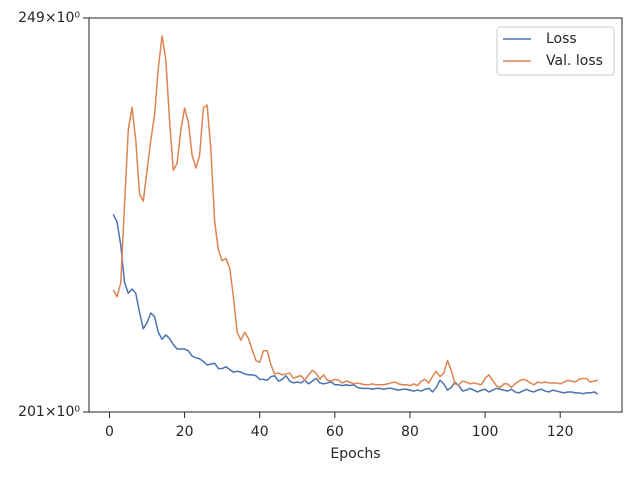 This screenshot has width=640, height=480. Describe the element at coordinates (560, 432) in the screenshot. I see `x-tick-label: 120` at that location.